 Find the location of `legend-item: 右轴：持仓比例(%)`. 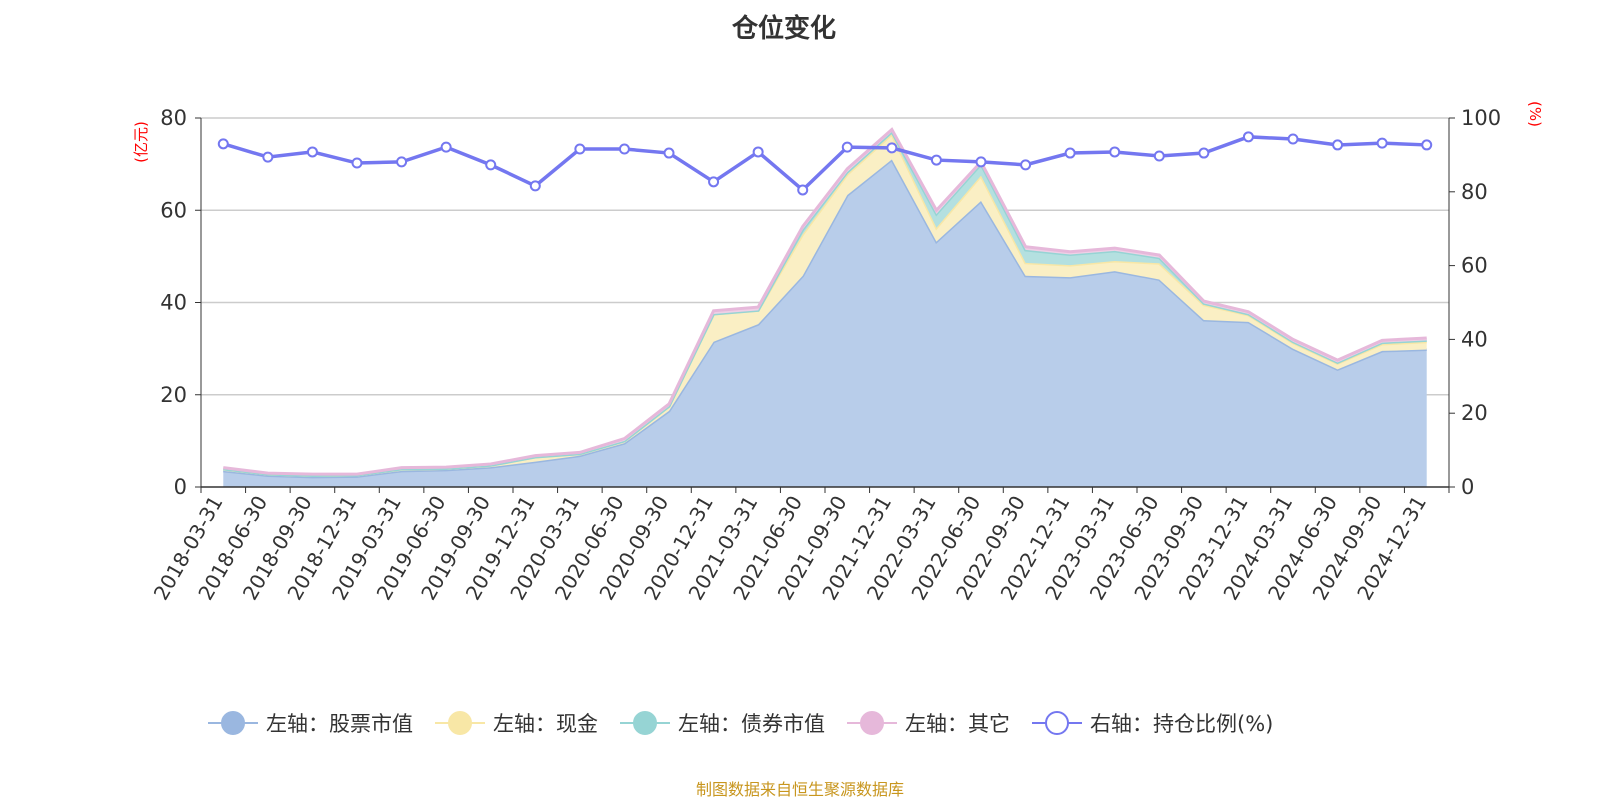

legend-item: 右轴：持仓比例(%) is located at coordinates (1152, 723).